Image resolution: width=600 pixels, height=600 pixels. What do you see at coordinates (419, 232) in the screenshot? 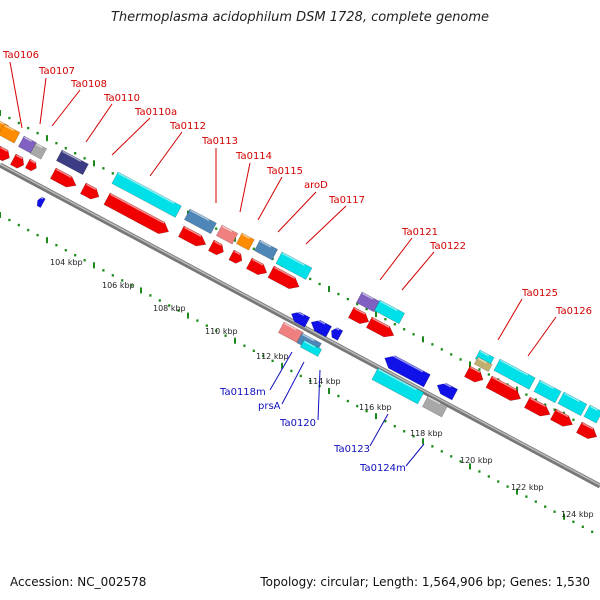
I see `forward-gene-label: Ta0121` at bounding box center [419, 232].